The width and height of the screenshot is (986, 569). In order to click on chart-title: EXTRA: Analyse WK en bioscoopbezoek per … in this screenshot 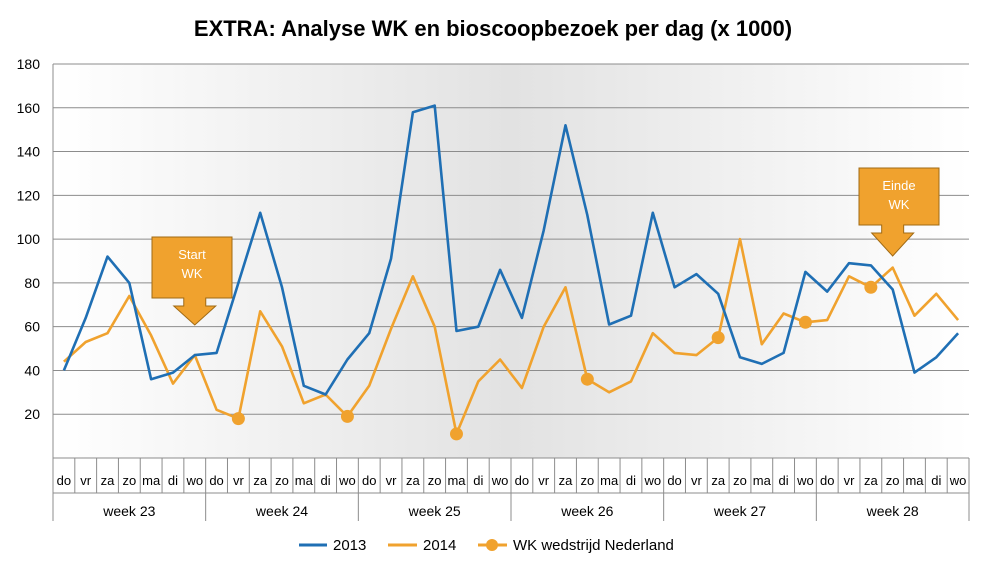, I will do `click(493, 28)`.